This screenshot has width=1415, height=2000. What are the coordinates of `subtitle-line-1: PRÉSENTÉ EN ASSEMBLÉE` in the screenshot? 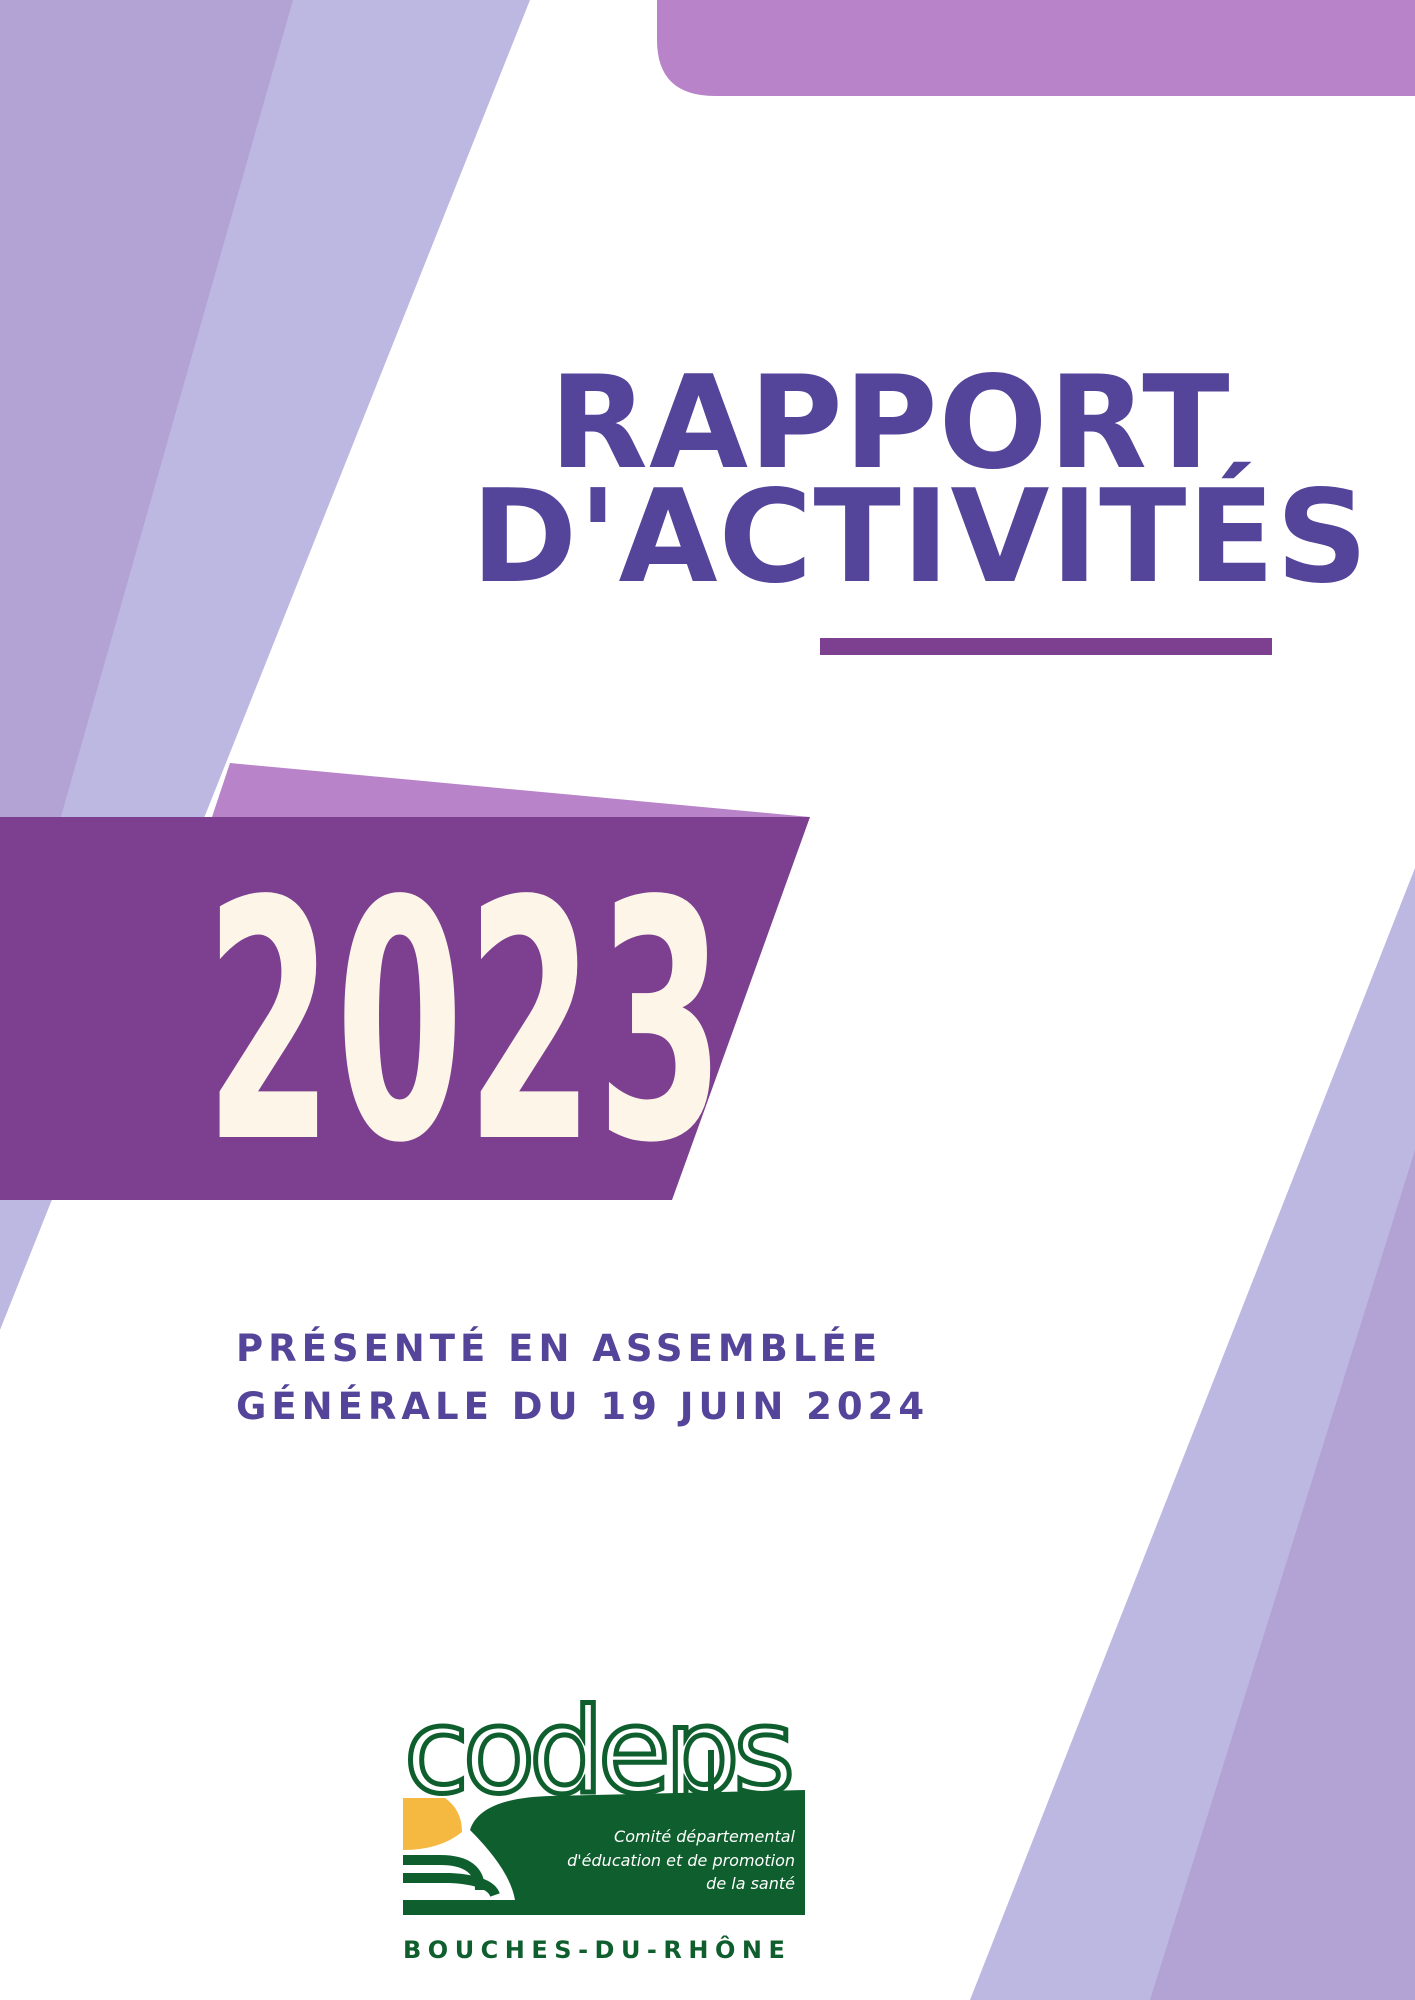 It's located at (559, 1348).